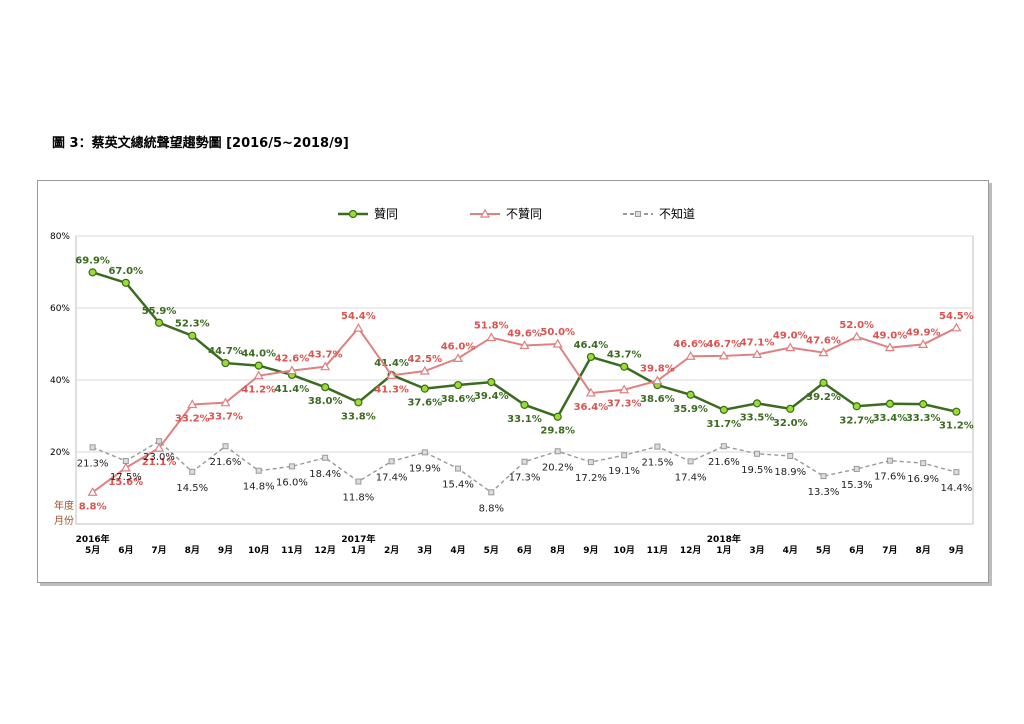 This screenshot has height=724, width=1024. Describe the element at coordinates (424, 359) in the screenshot. I see `data-label: 42.5%` at that location.